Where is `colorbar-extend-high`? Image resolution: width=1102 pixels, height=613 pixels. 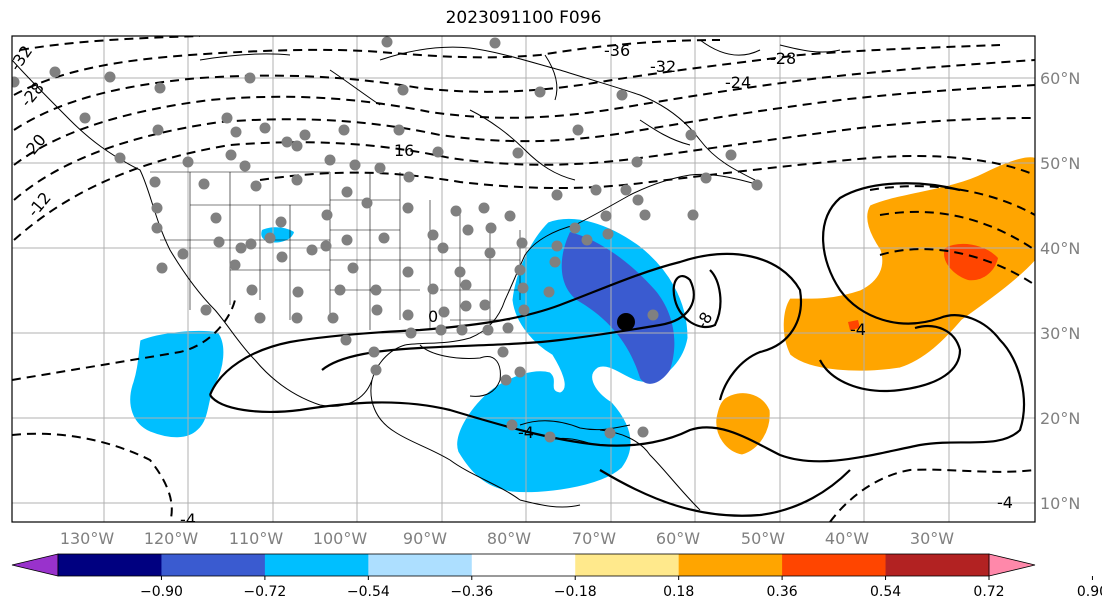
colorbar-extend-high is located at coordinates (1012, 565).